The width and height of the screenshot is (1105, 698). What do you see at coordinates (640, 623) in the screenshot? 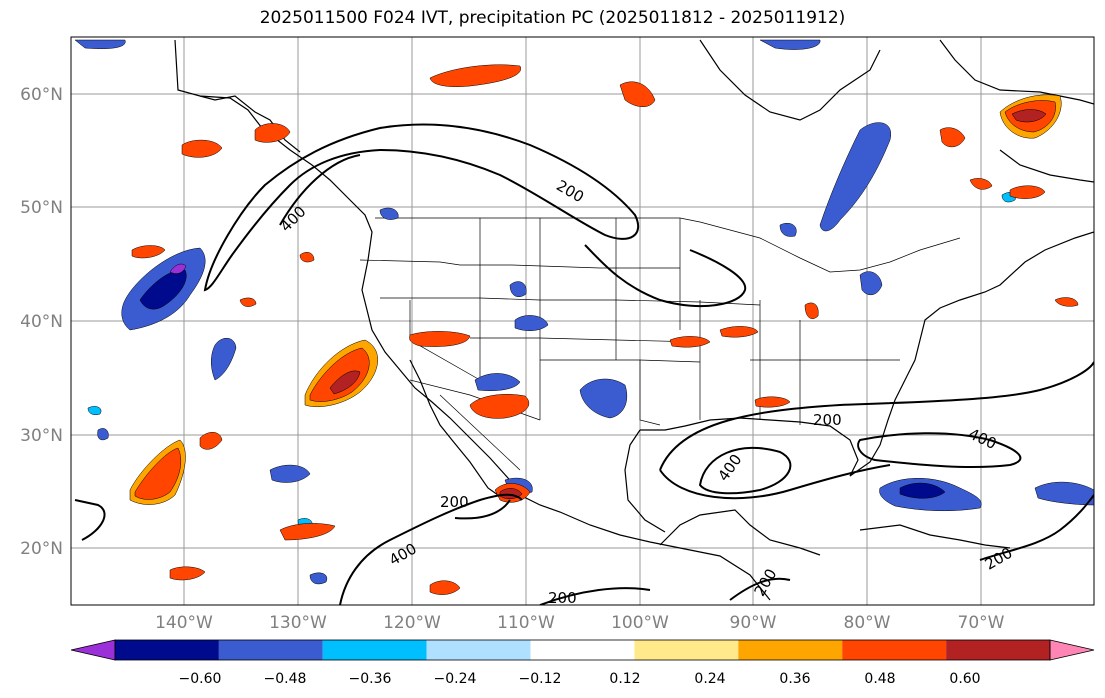
I see `lon-label-100w: 100°W` at bounding box center [640, 623].